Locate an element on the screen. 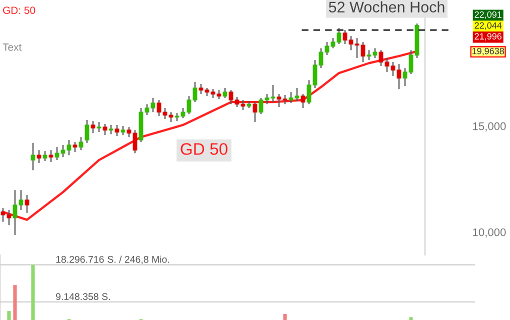 This screenshot has width=510, height=320. text: 22,091 is located at coordinates (488, 15).